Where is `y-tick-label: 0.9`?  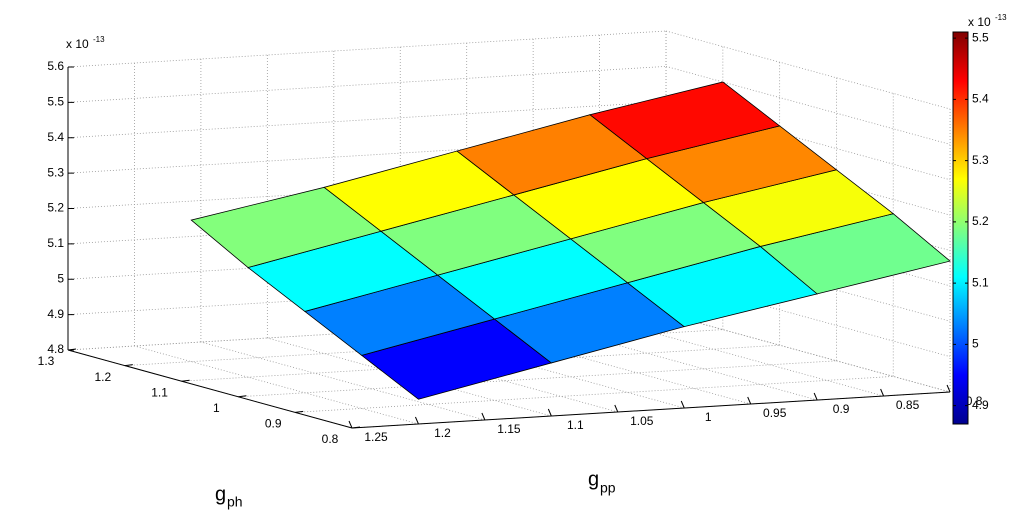 y-tick-label: 0.9 is located at coordinates (273, 424).